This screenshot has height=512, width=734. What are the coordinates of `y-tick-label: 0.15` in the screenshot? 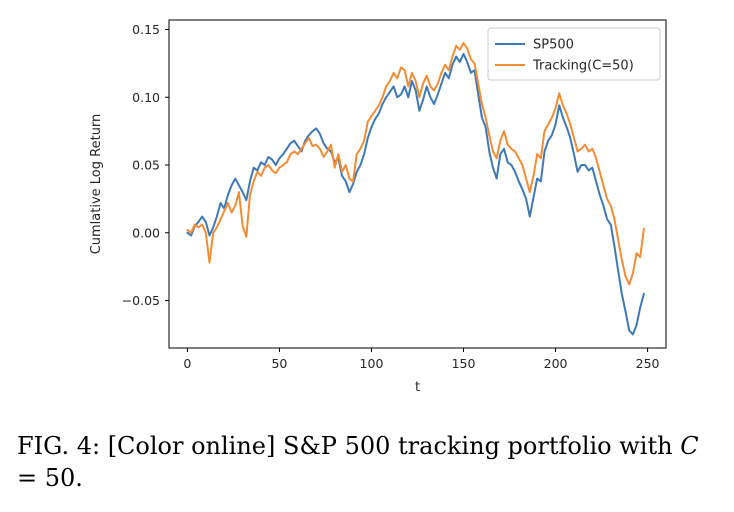 It's located at (146, 29).